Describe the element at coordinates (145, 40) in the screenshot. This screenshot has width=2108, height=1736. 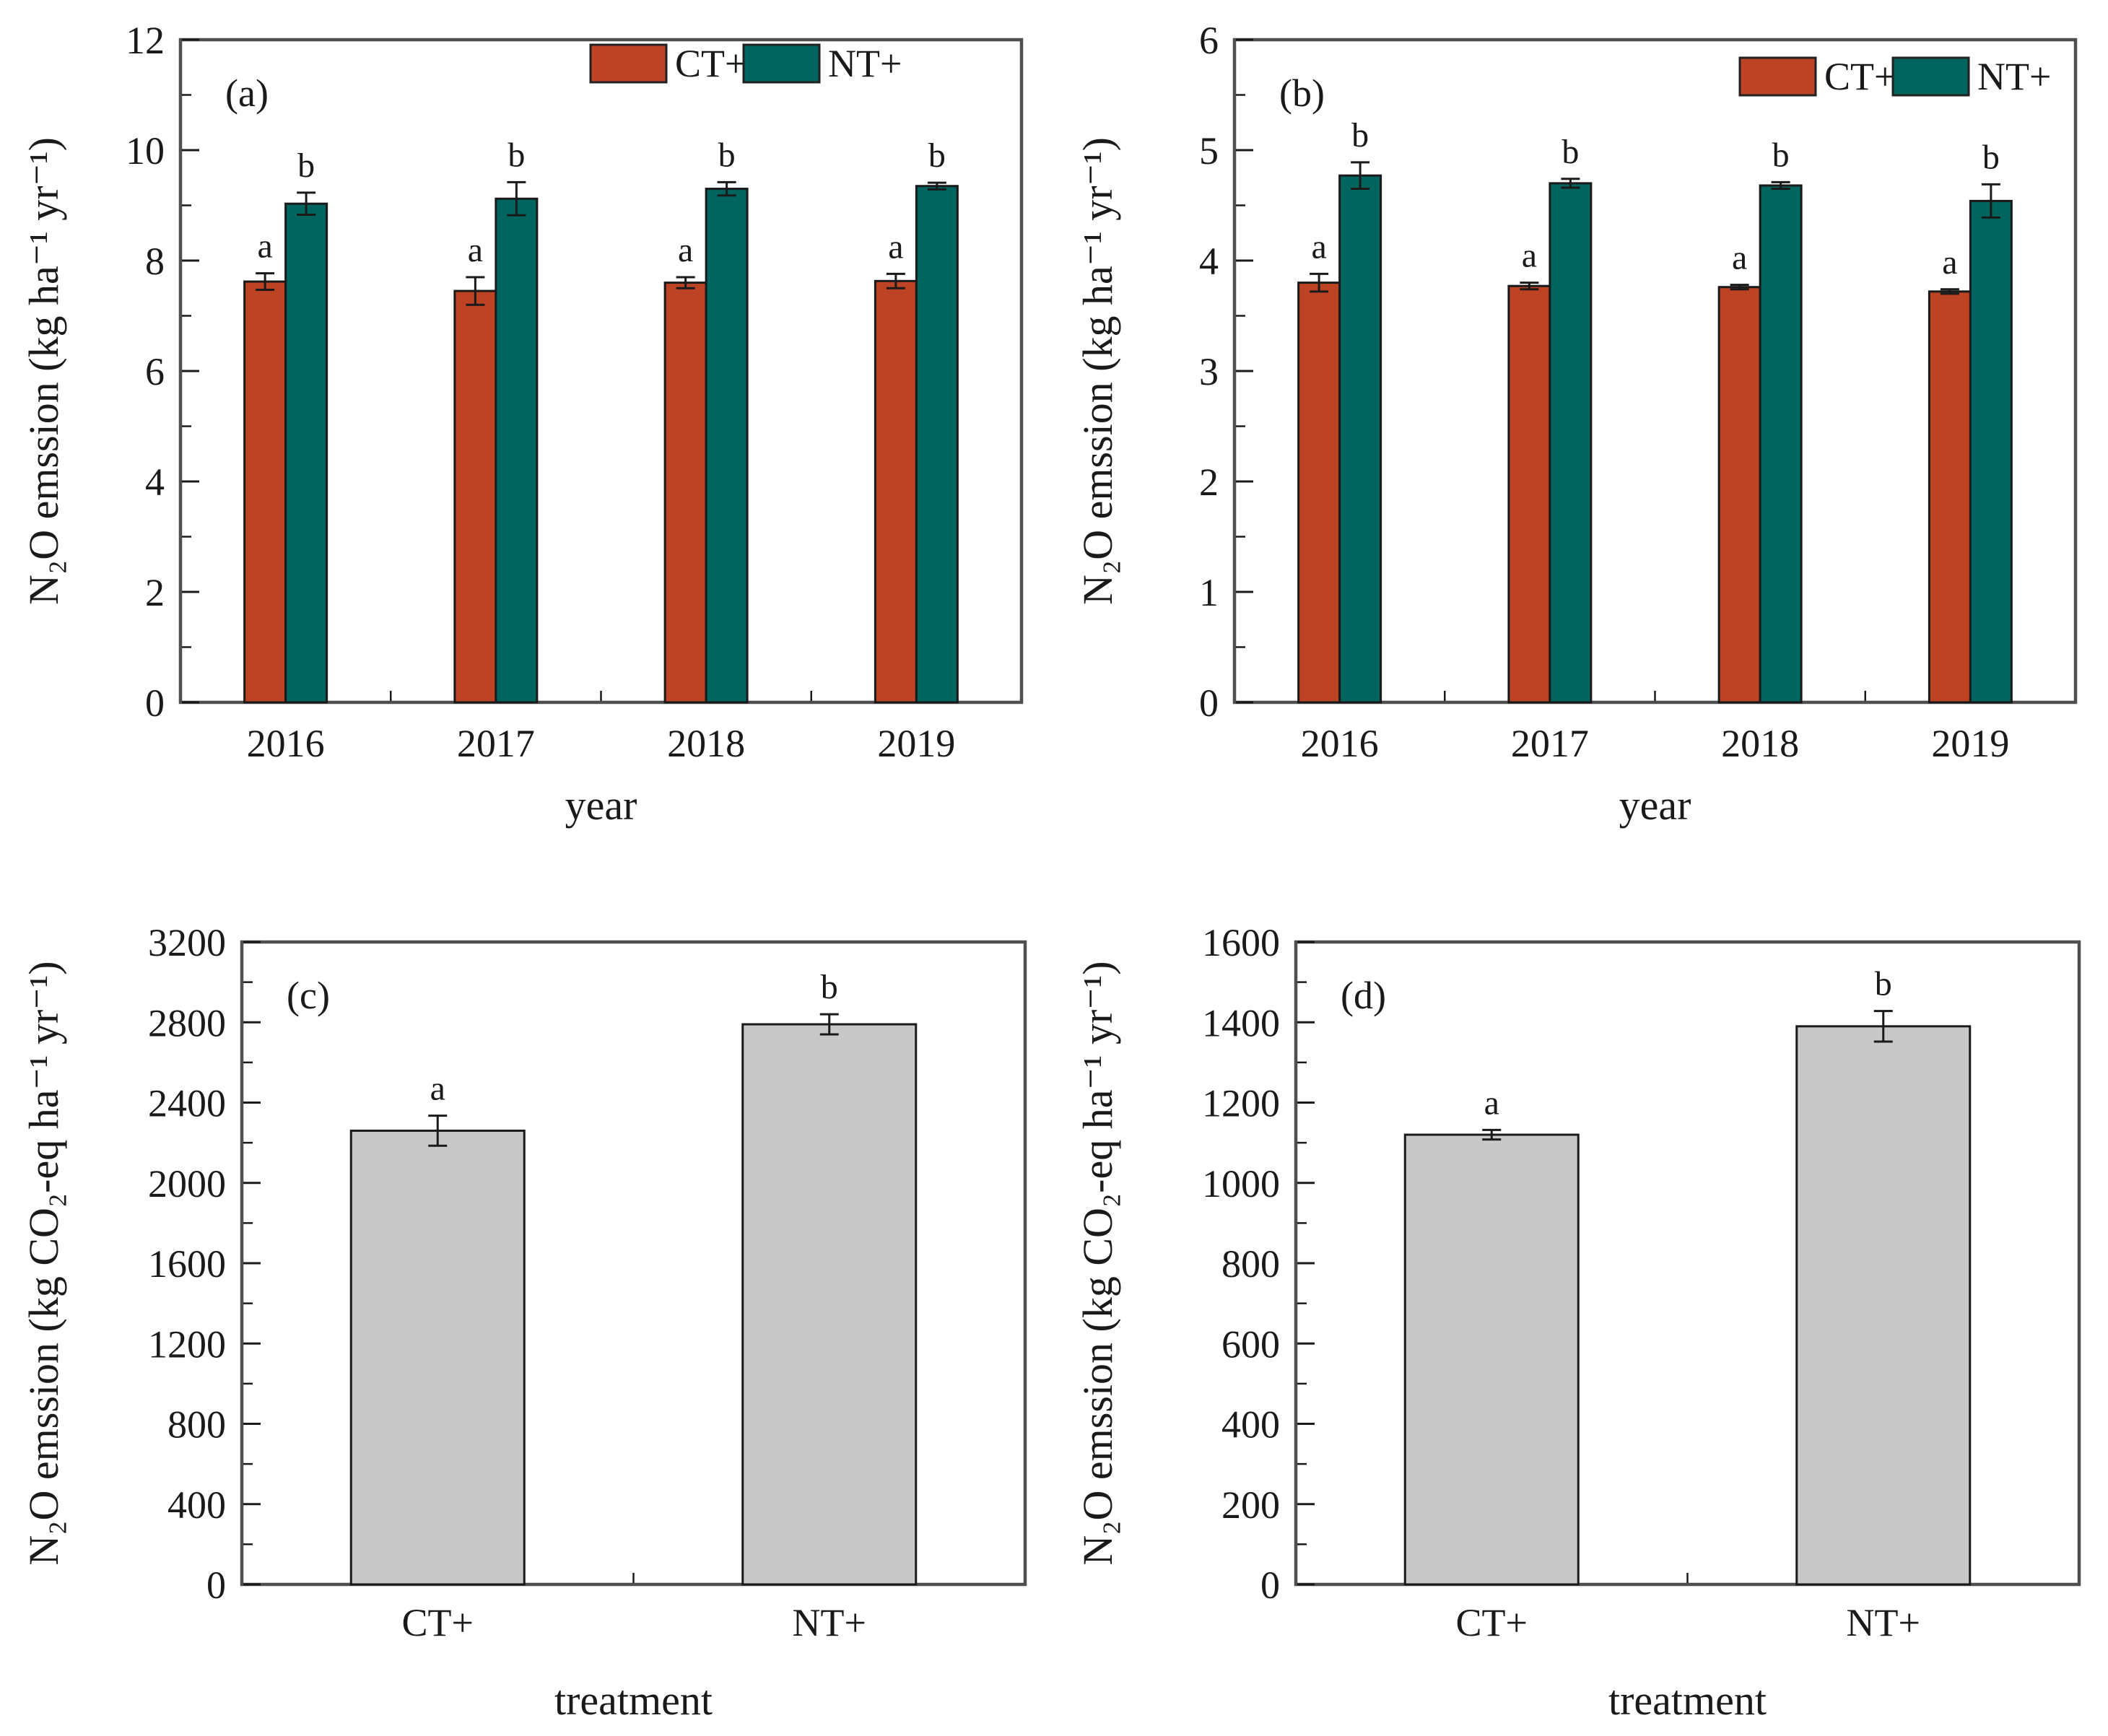
I see `y-tick-label: 12` at that location.